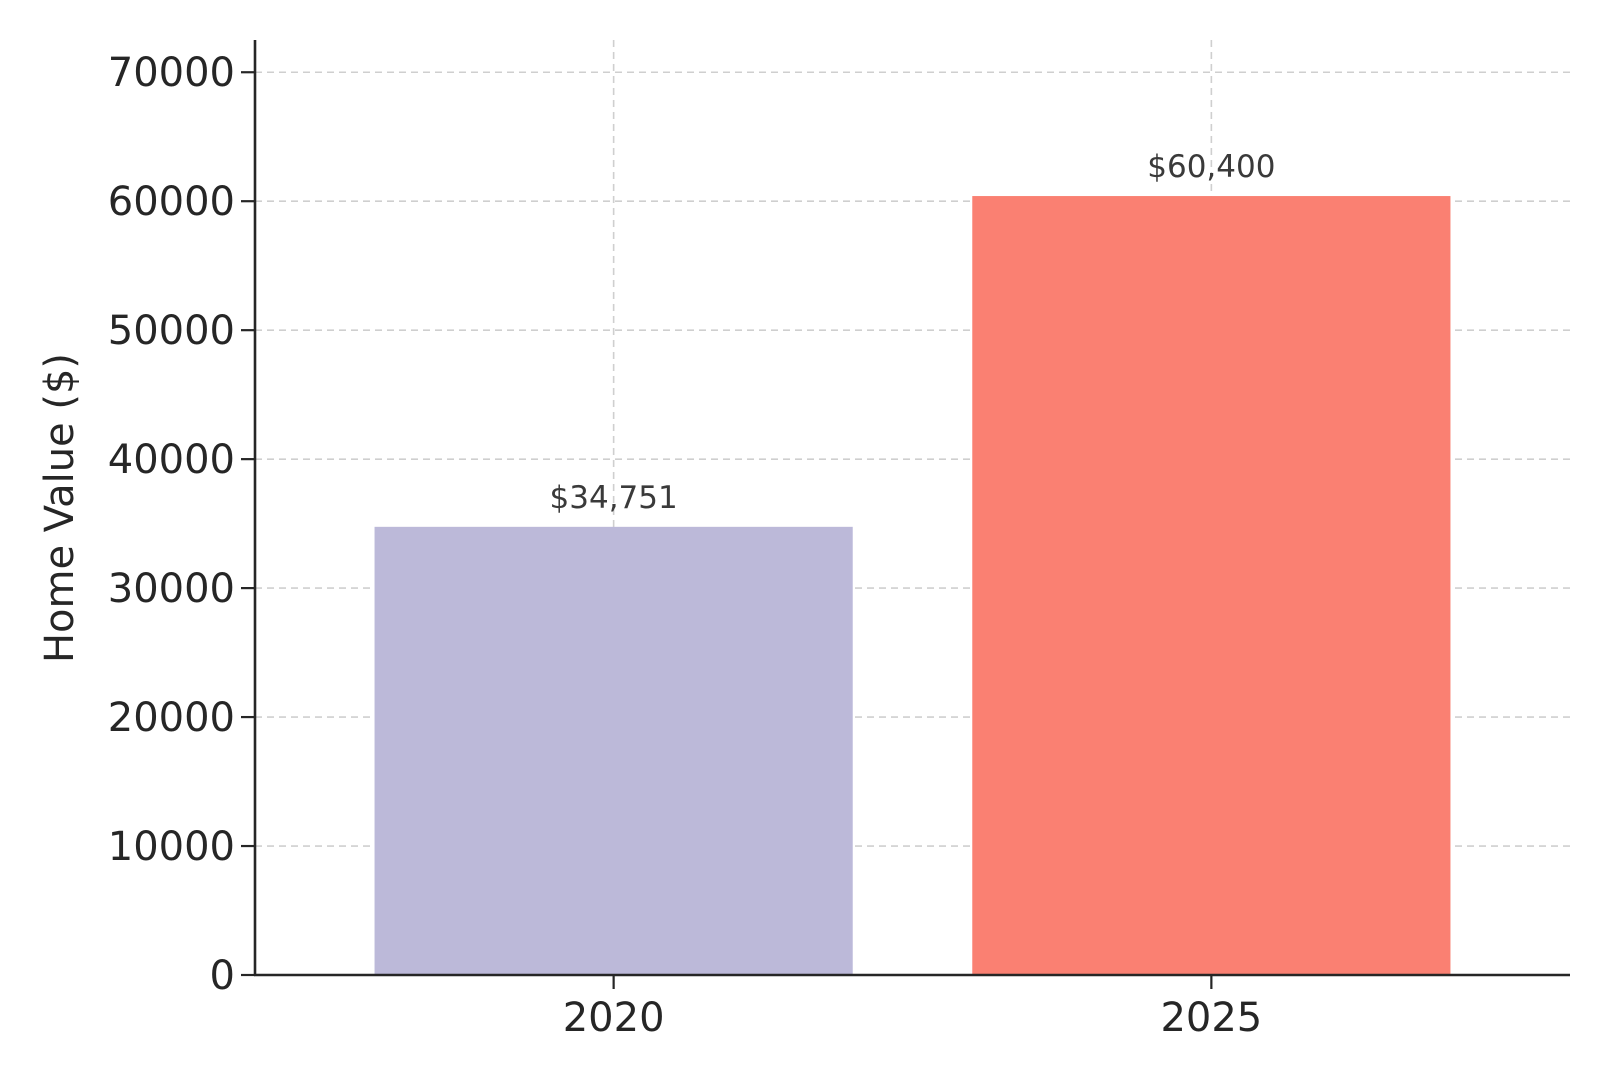 The height and width of the screenshot is (1067, 1600). I want to click on y-tick-label: 70000, so click(171, 73).